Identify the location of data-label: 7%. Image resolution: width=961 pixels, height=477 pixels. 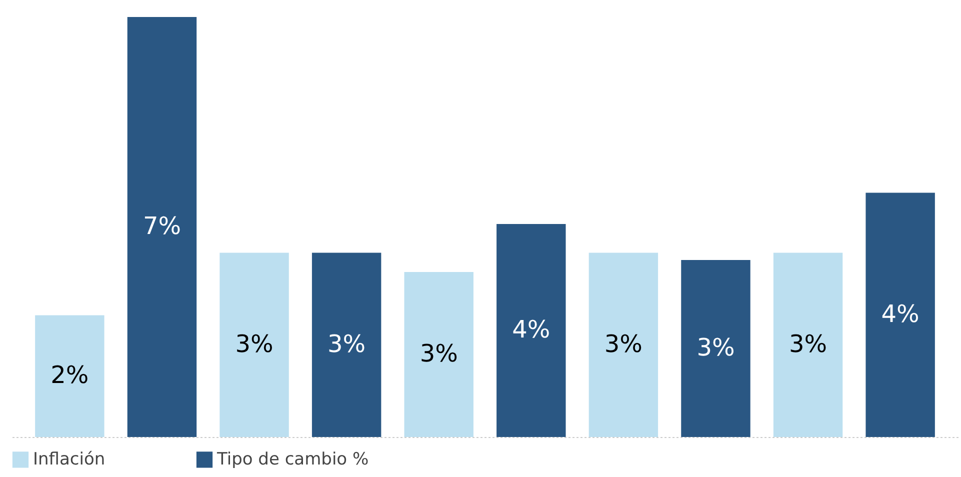
(162, 226).